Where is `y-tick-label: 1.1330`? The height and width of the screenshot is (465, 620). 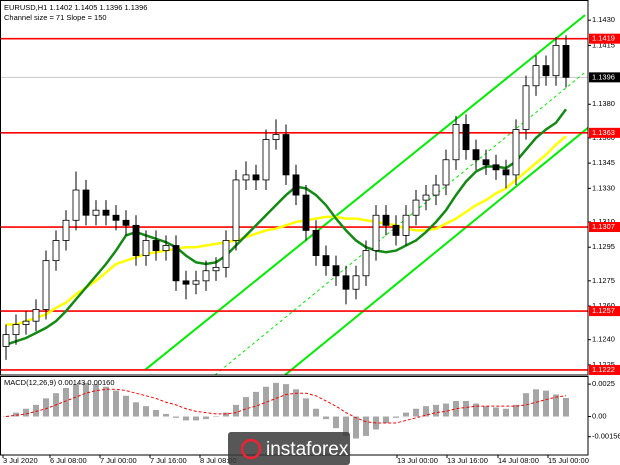 y-tick-label: 1.1330 is located at coordinates (603, 187).